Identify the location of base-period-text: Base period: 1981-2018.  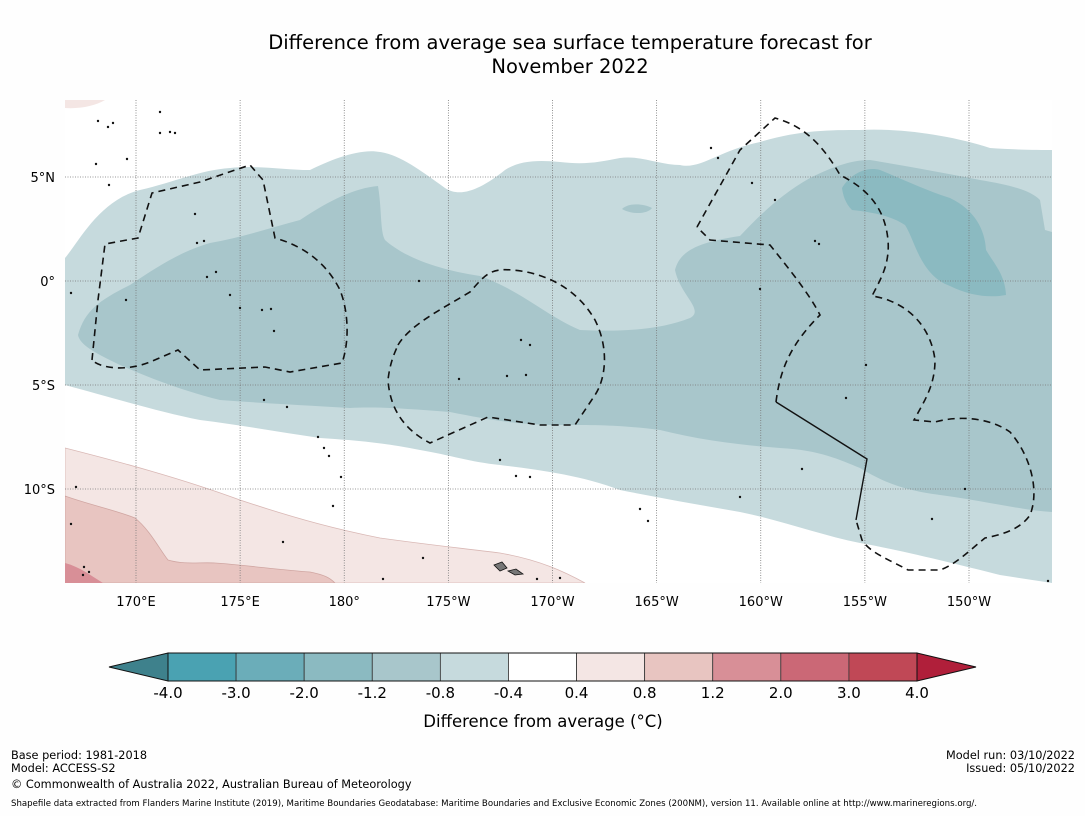
(79, 755).